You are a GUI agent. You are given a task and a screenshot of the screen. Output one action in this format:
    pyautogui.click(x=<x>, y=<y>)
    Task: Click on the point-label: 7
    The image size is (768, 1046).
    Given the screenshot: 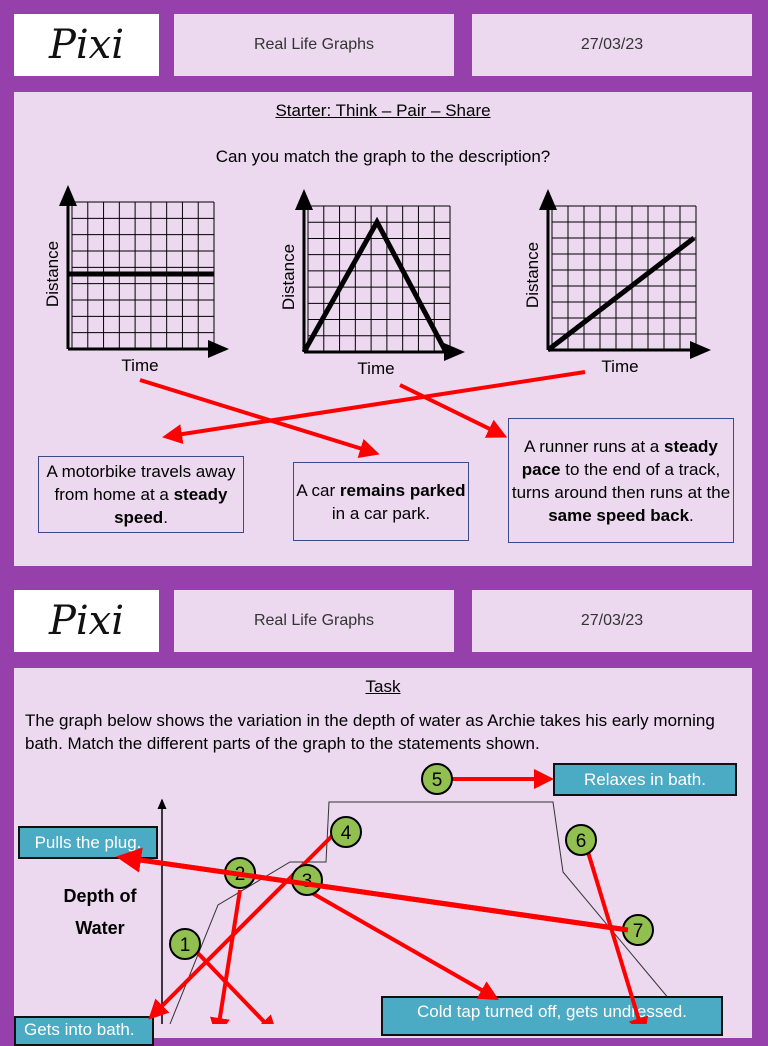 What is the action you would take?
    pyautogui.click(x=638, y=931)
    